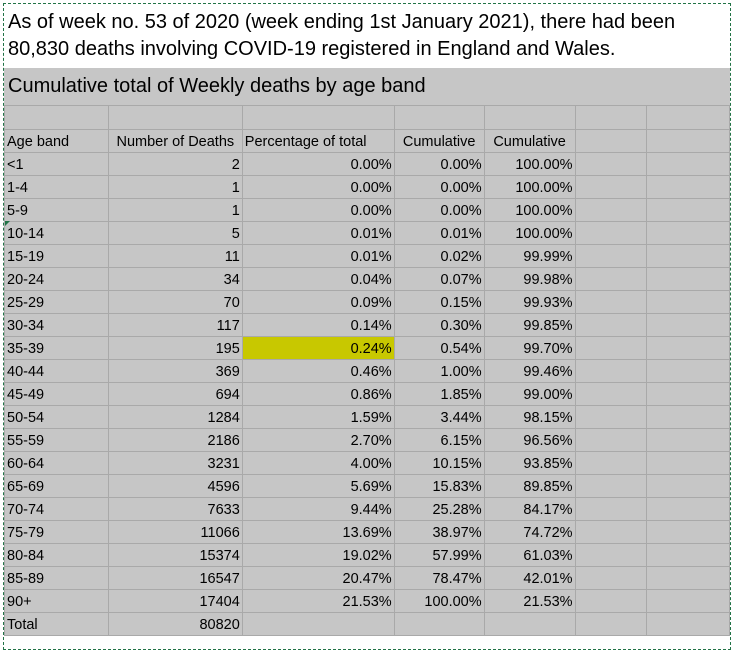 Image resolution: width=736 pixels, height=655 pixels. Describe the element at coordinates (439, 348) in the screenshot. I see `cumulative-cell: 0.54%` at that location.